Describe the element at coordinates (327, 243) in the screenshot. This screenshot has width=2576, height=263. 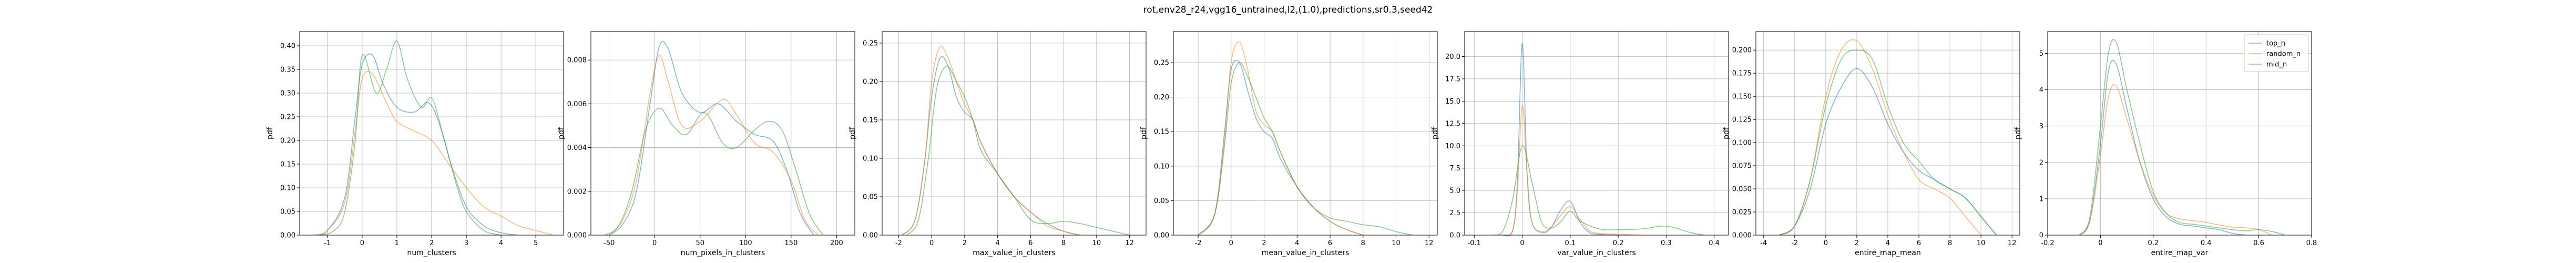
I see `x-tick-label: -1` at that location.